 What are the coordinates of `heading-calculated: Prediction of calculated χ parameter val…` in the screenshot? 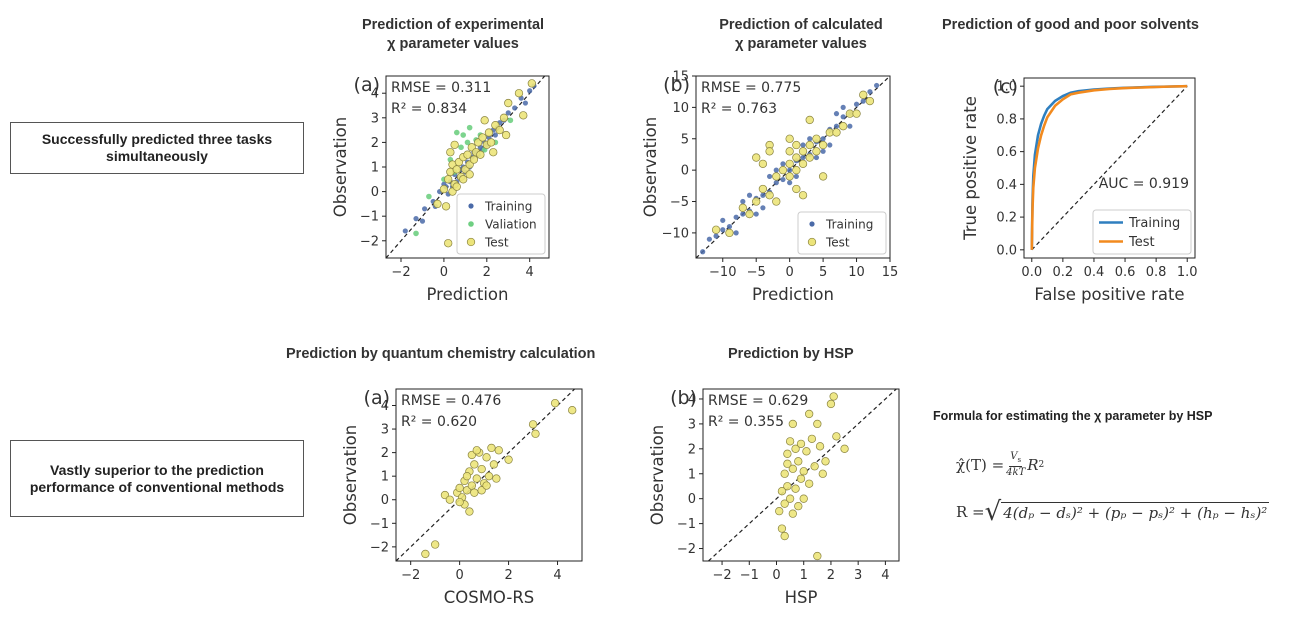 It's located at (801, 35).